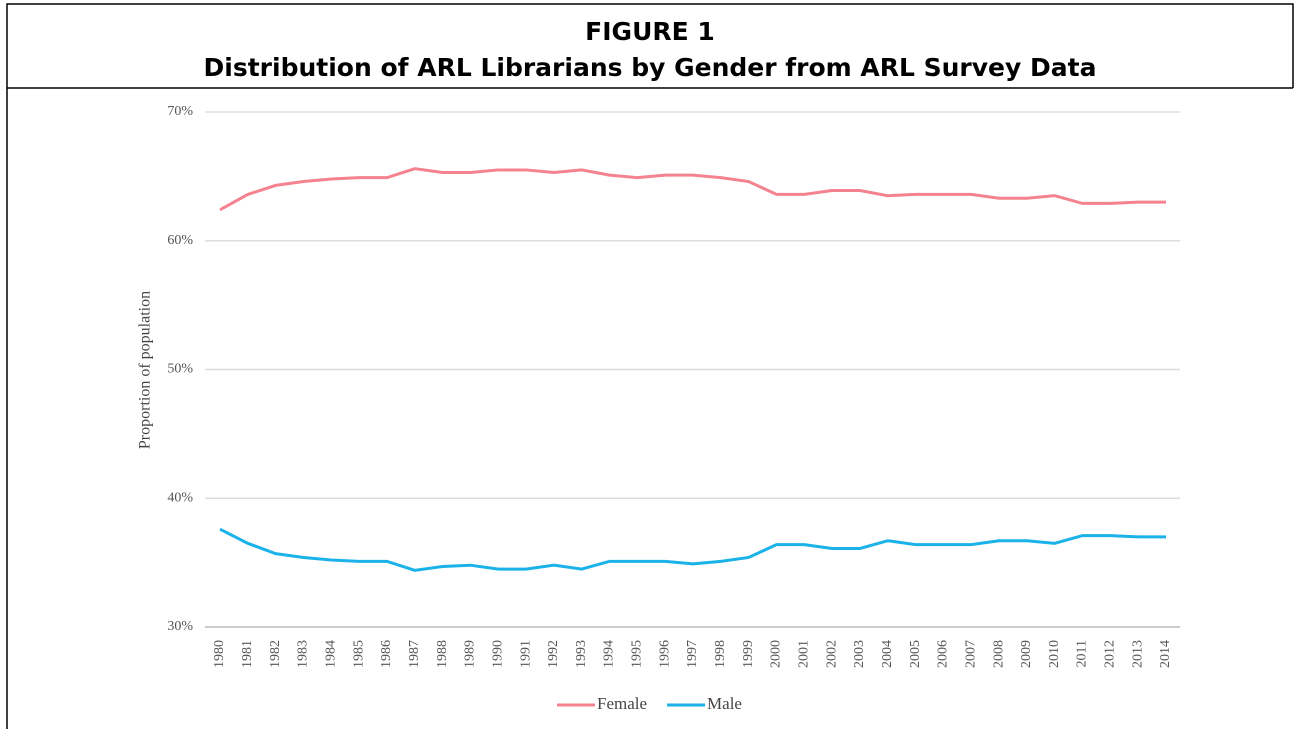 Image resolution: width=1299 pixels, height=729 pixels. Describe the element at coordinates (915, 654) in the screenshot. I see `x-tick-label: 2005` at that location.